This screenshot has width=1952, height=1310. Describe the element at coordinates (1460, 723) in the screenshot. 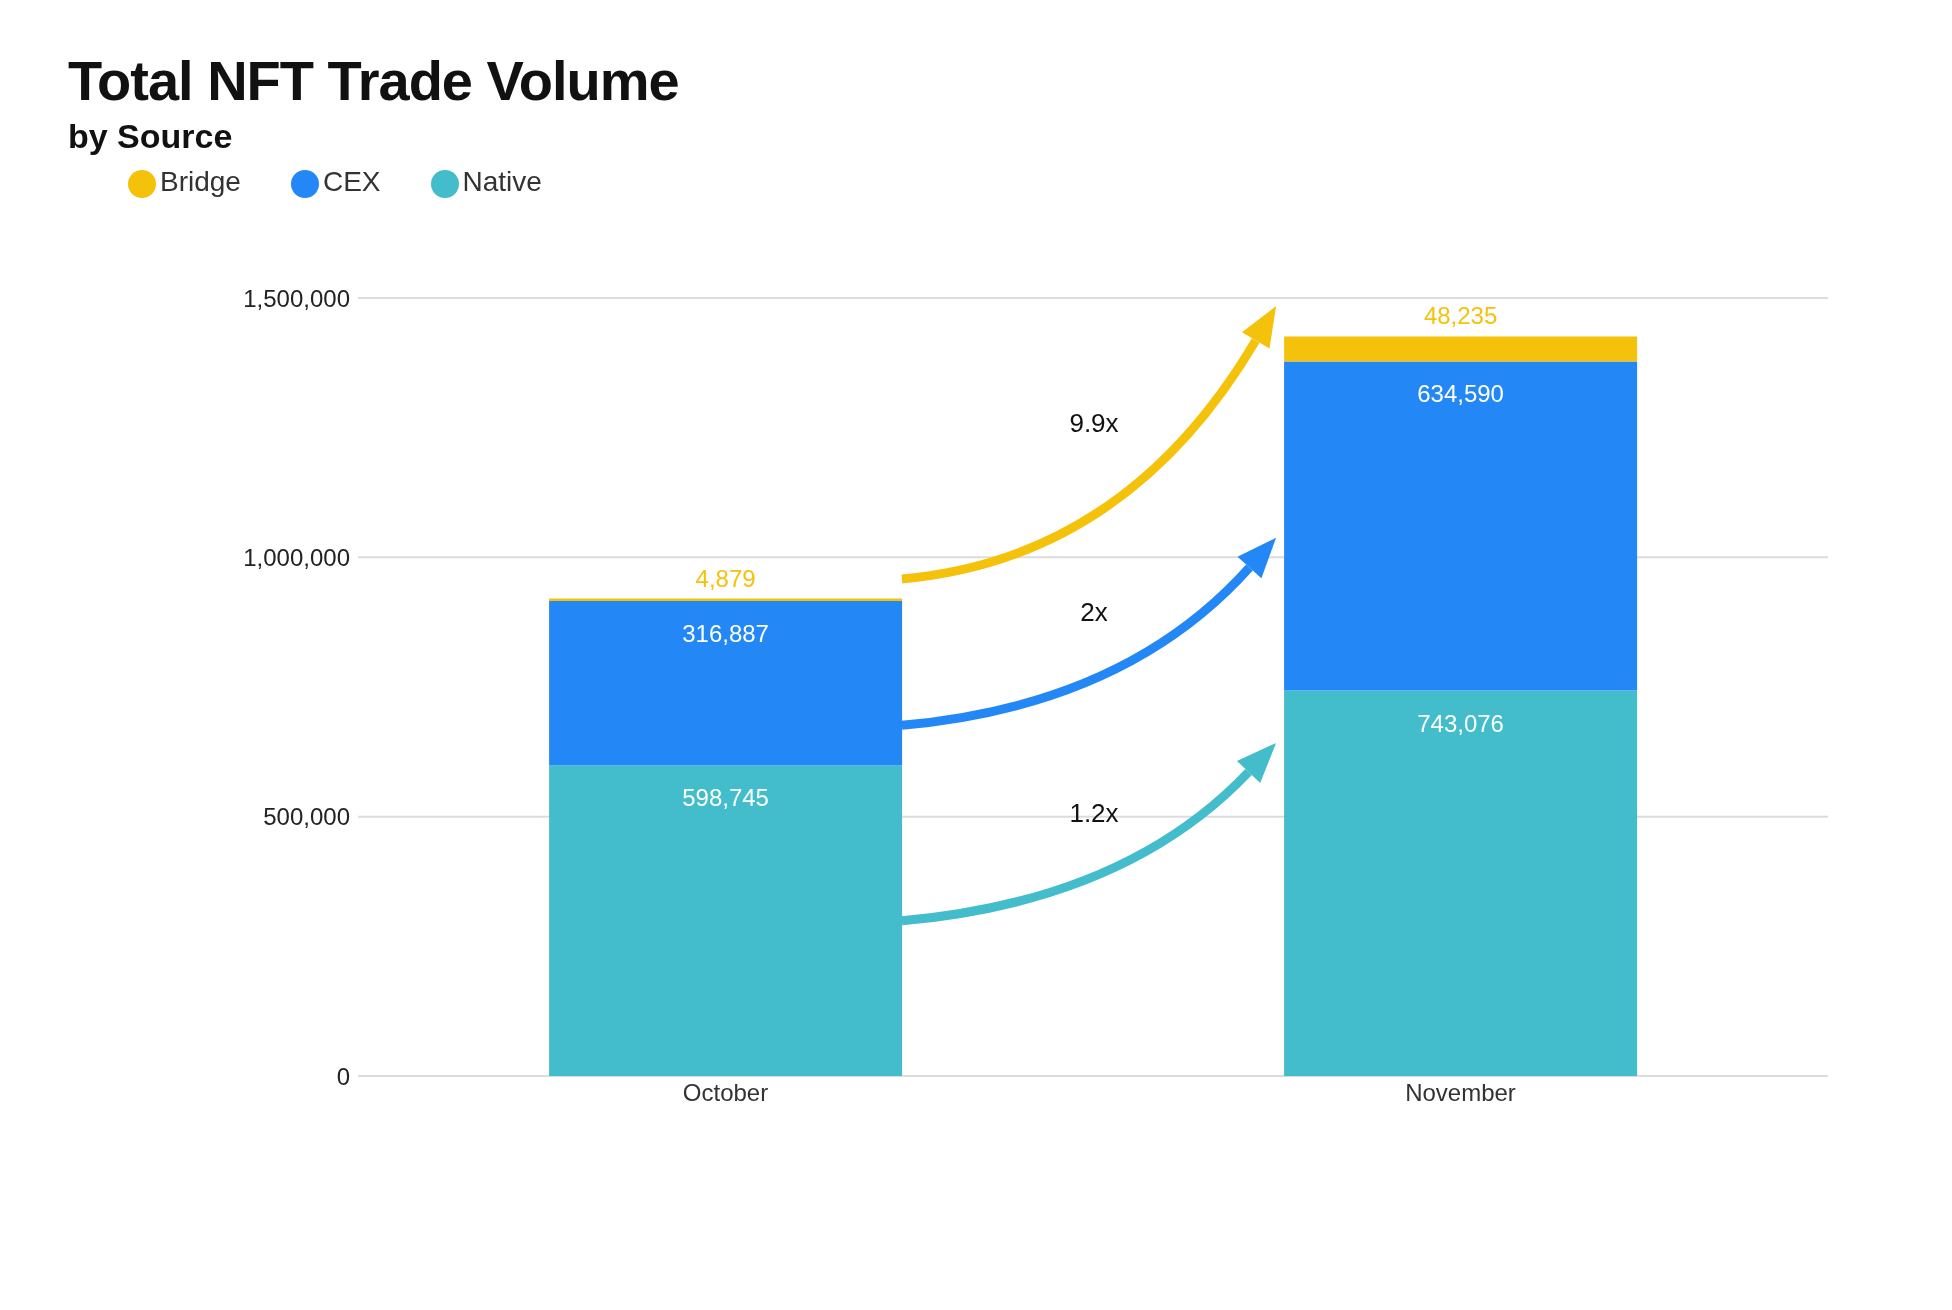

I see `data-label: 743,076` at that location.